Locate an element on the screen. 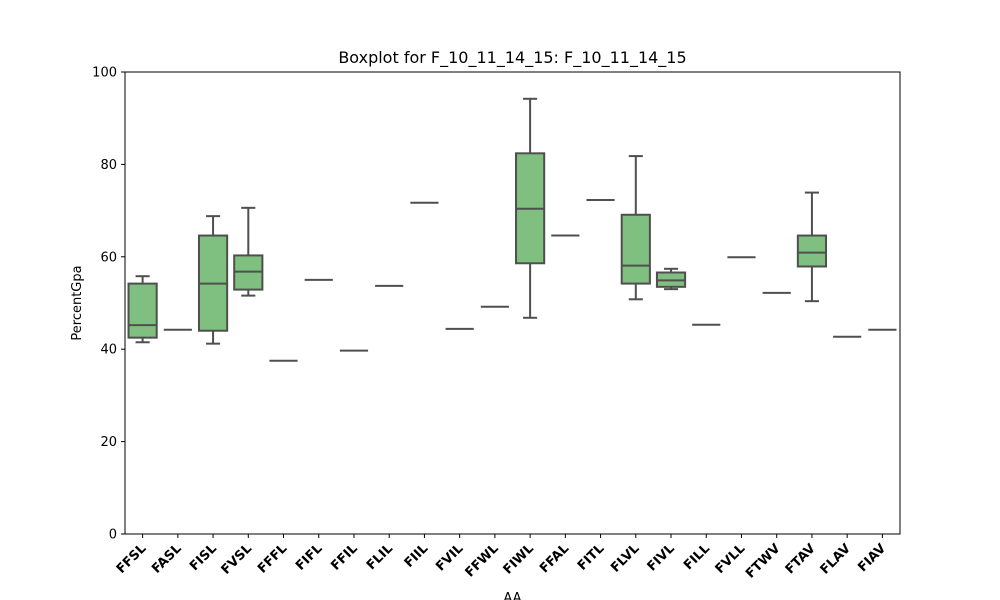 This screenshot has width=1000, height=600. x-tick-label: FTAV is located at coordinates (801, 559).